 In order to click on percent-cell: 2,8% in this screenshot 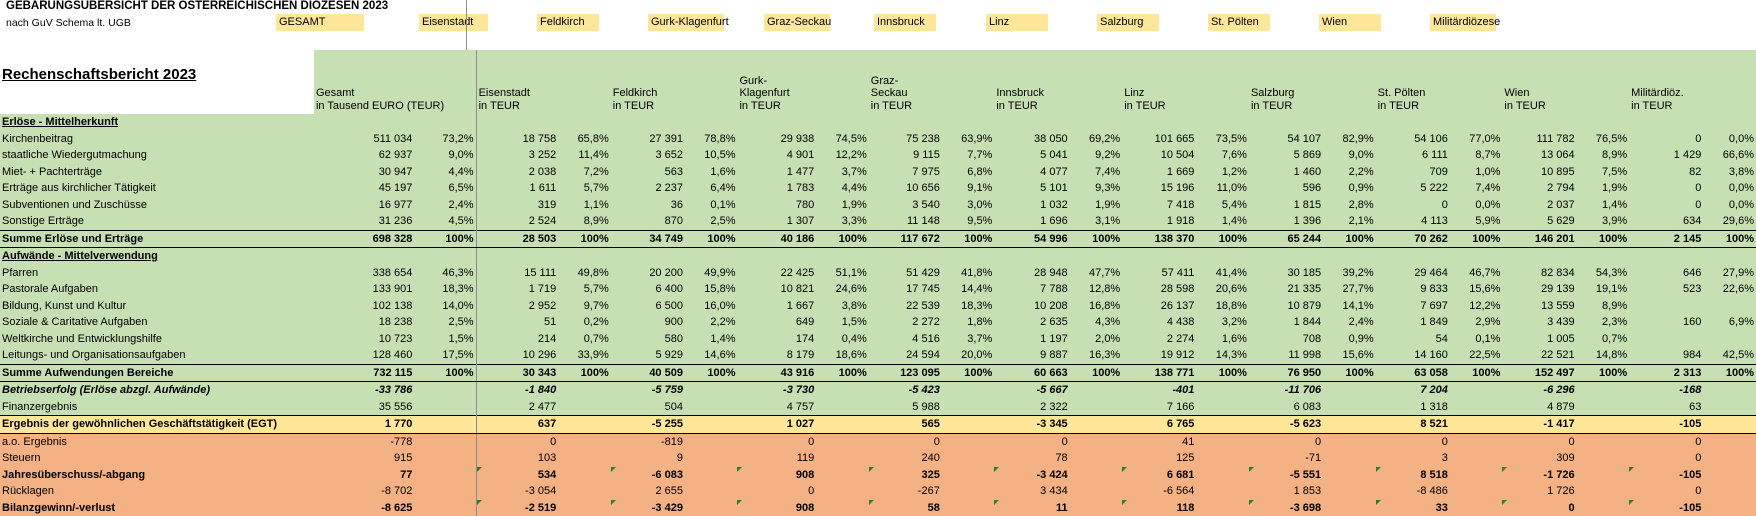, I will do `click(1349, 205)`.